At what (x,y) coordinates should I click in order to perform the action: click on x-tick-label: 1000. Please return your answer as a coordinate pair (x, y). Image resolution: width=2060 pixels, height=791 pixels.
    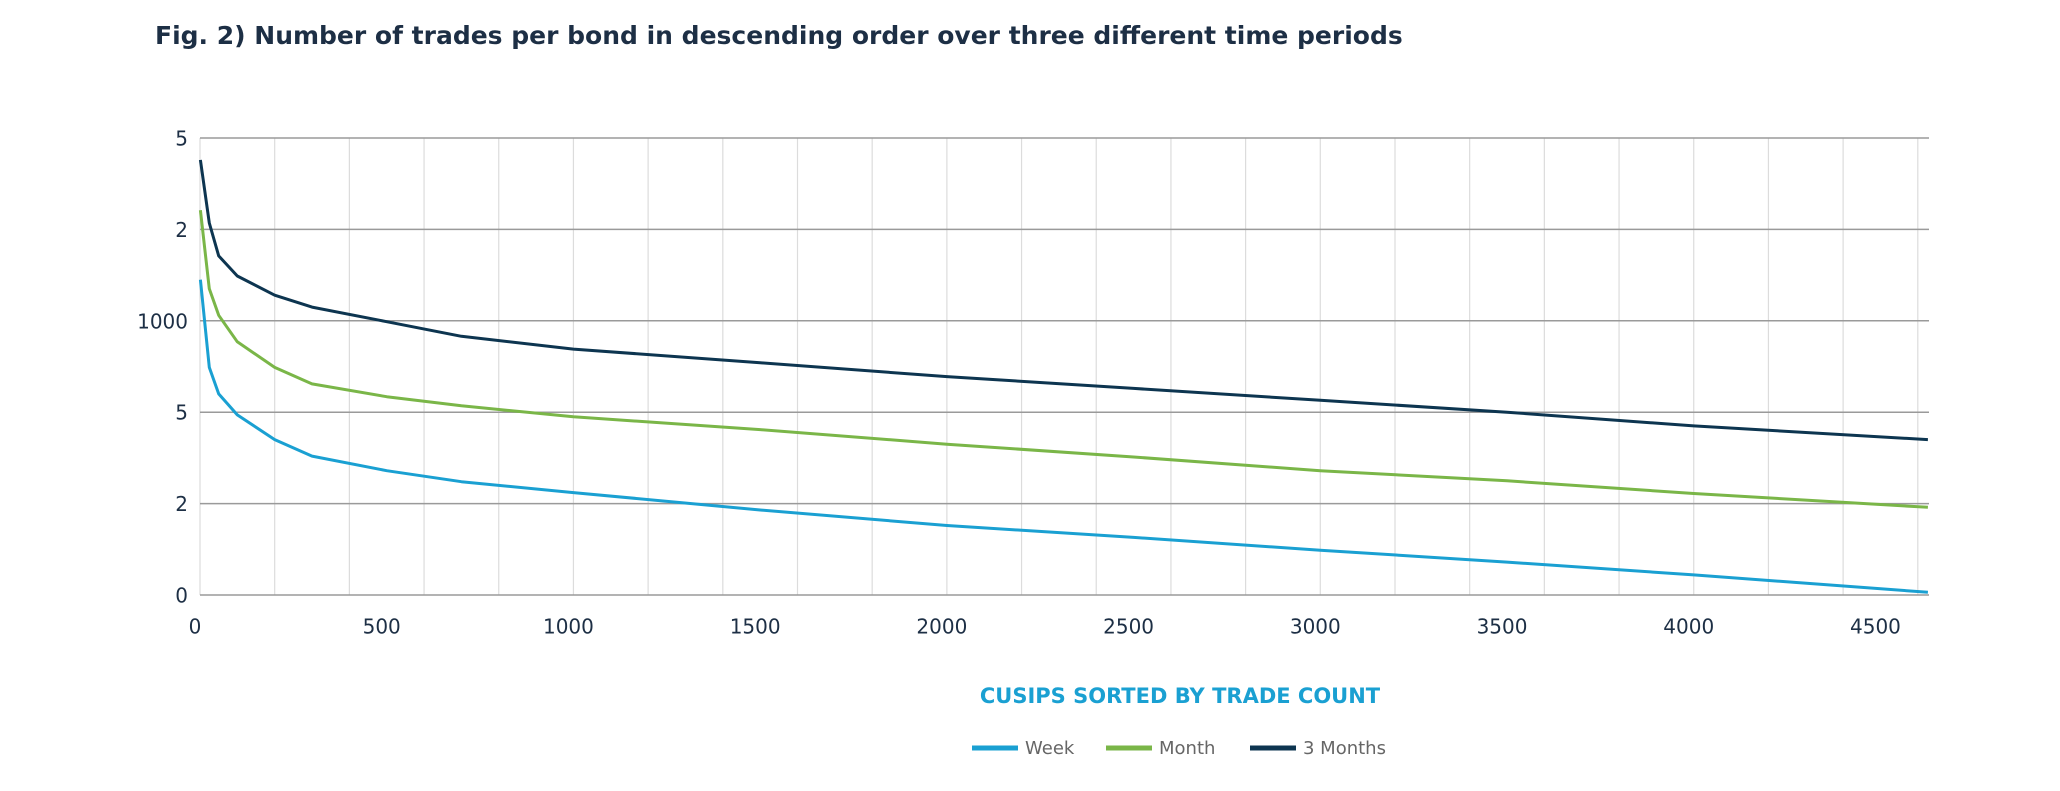
    Looking at the image, I should click on (568, 627).